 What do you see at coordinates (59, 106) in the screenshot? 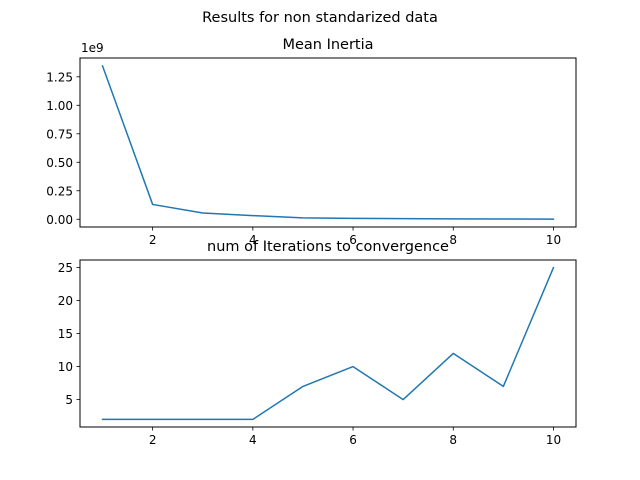
I see `y-tick-label: 1.00` at bounding box center [59, 106].